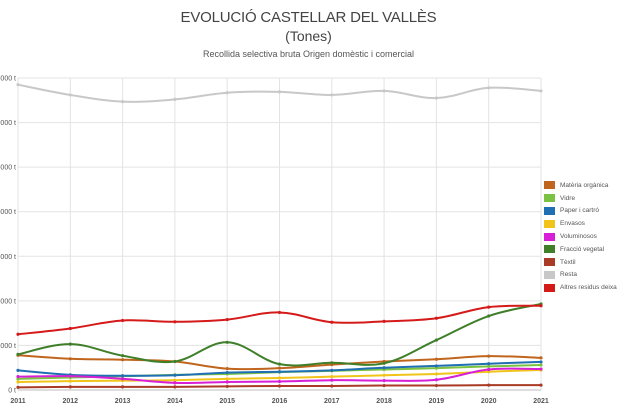  What do you see at coordinates (8, 212) in the screenshot?
I see `y-tick-label: 4000 t` at bounding box center [8, 212].